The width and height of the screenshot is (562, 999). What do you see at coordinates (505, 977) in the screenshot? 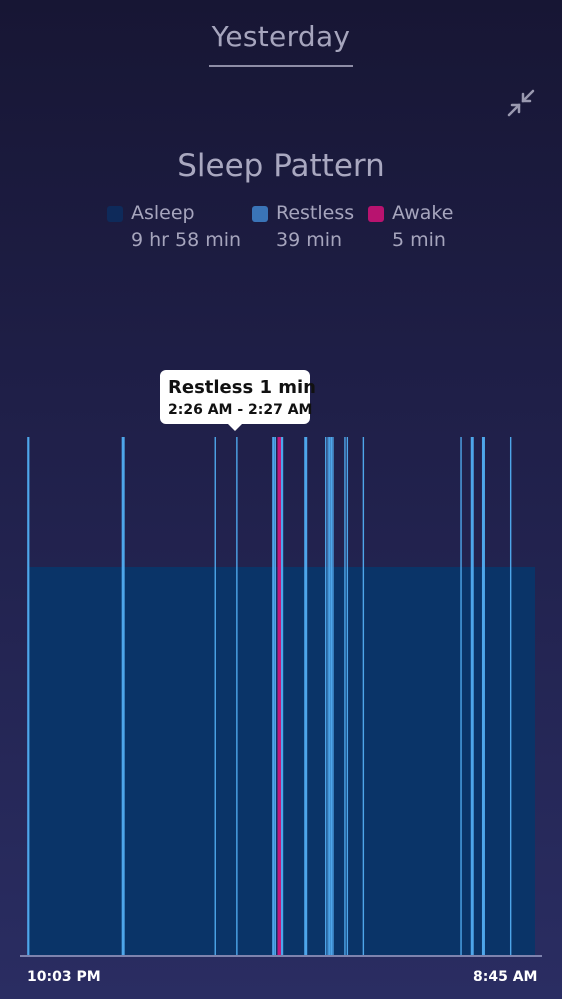
I see `x-axis-end-label: 8:45 AM` at bounding box center [505, 977].